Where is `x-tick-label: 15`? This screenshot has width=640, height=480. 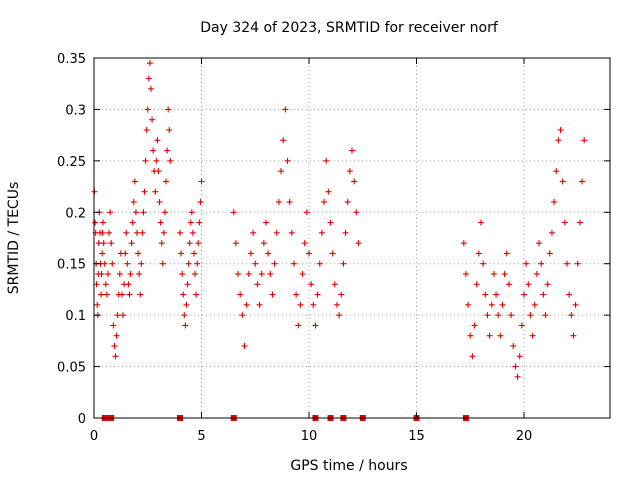 x-tick-label: 15 is located at coordinates (416, 436).